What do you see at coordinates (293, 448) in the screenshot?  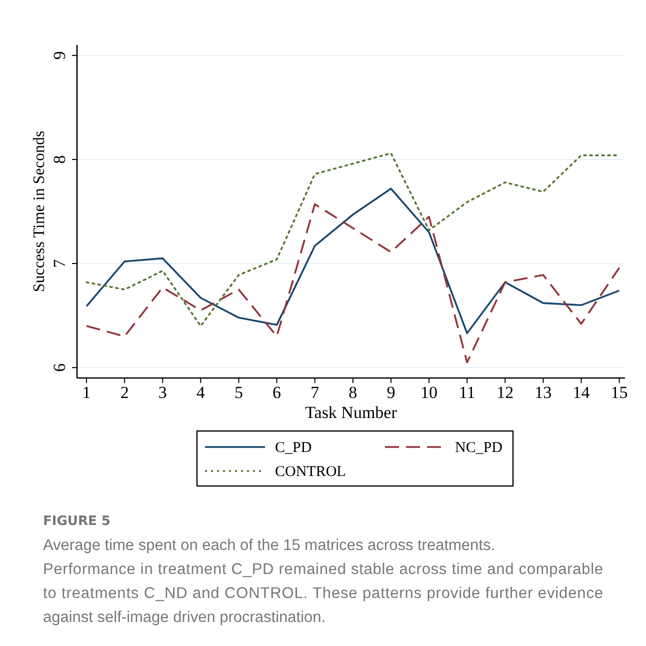 I see `legend-label: C_PD` at bounding box center [293, 448].